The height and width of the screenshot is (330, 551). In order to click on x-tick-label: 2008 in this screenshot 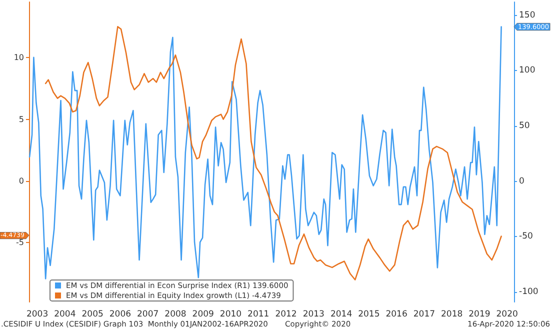, I will do `click(175, 315)`.